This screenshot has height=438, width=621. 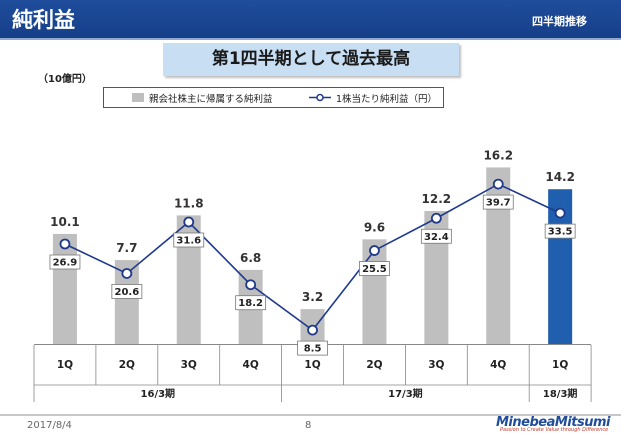 What do you see at coordinates (138, 97) in the screenshot?
I see `legend-bar-swatch` at bounding box center [138, 97].